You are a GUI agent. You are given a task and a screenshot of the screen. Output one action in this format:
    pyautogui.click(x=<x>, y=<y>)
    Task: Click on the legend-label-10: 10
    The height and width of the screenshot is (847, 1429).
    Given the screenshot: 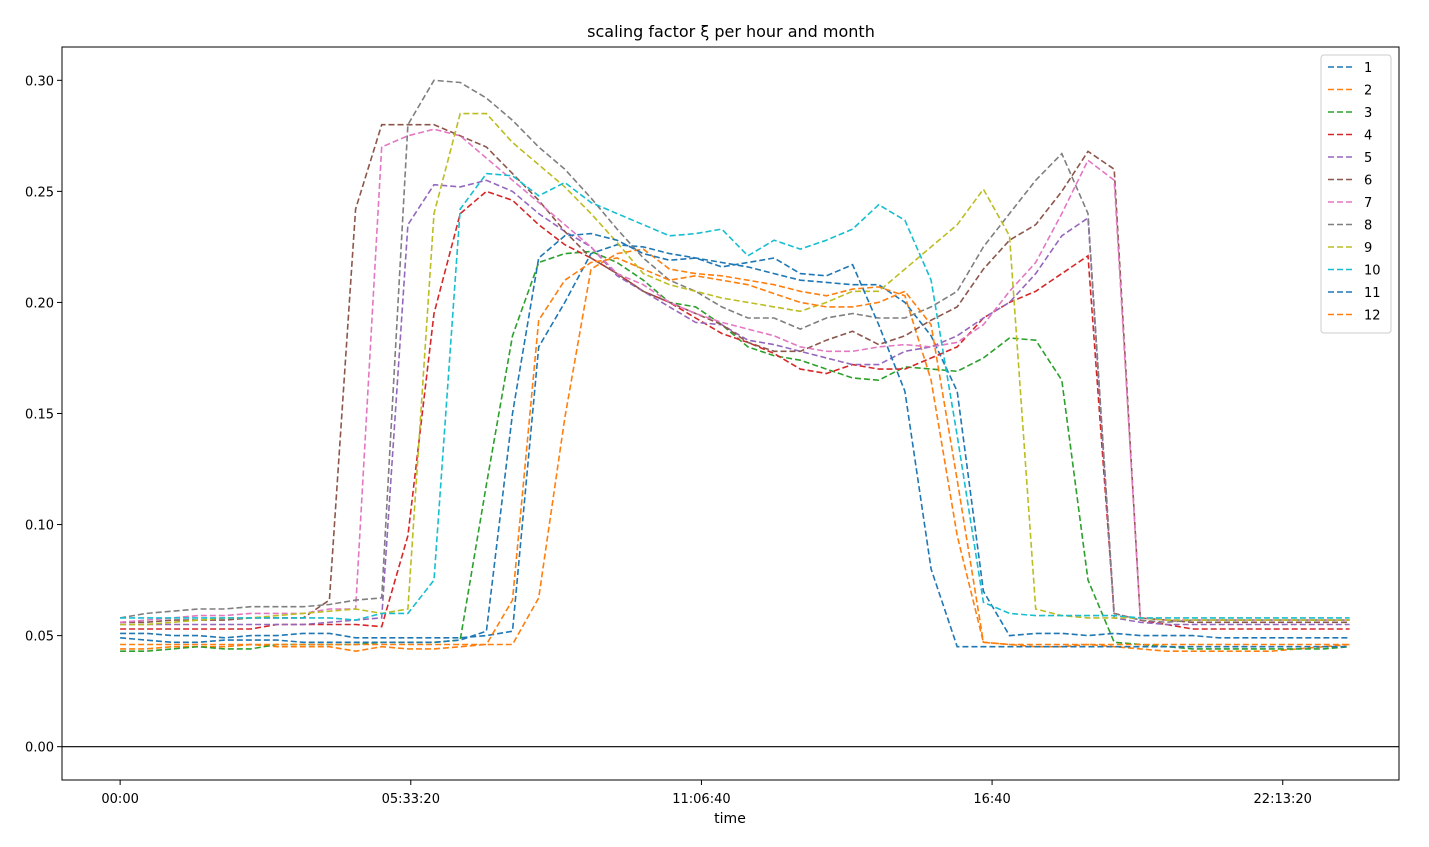 What is the action you would take?
    pyautogui.click(x=1372, y=271)
    